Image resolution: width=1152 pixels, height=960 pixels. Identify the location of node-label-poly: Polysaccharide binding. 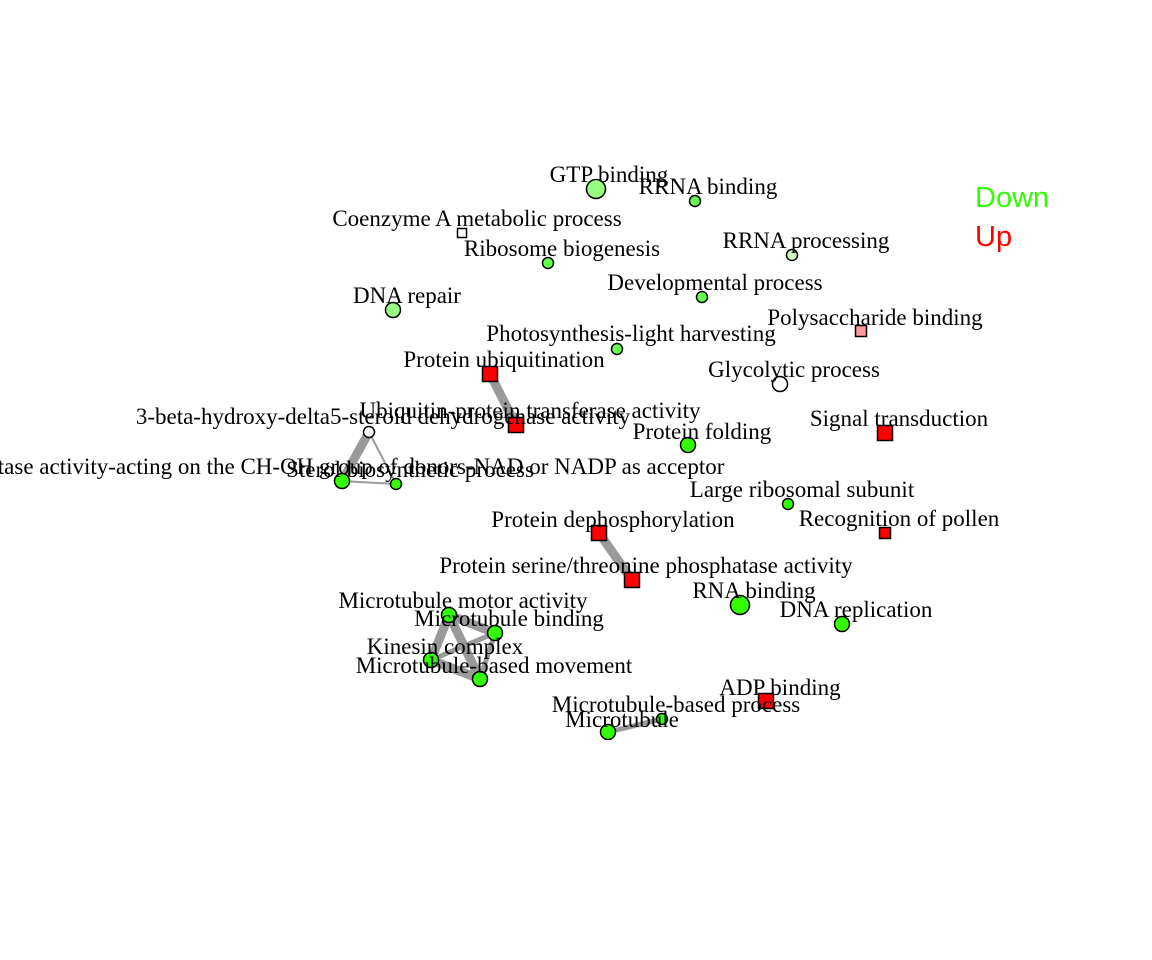
(875, 317).